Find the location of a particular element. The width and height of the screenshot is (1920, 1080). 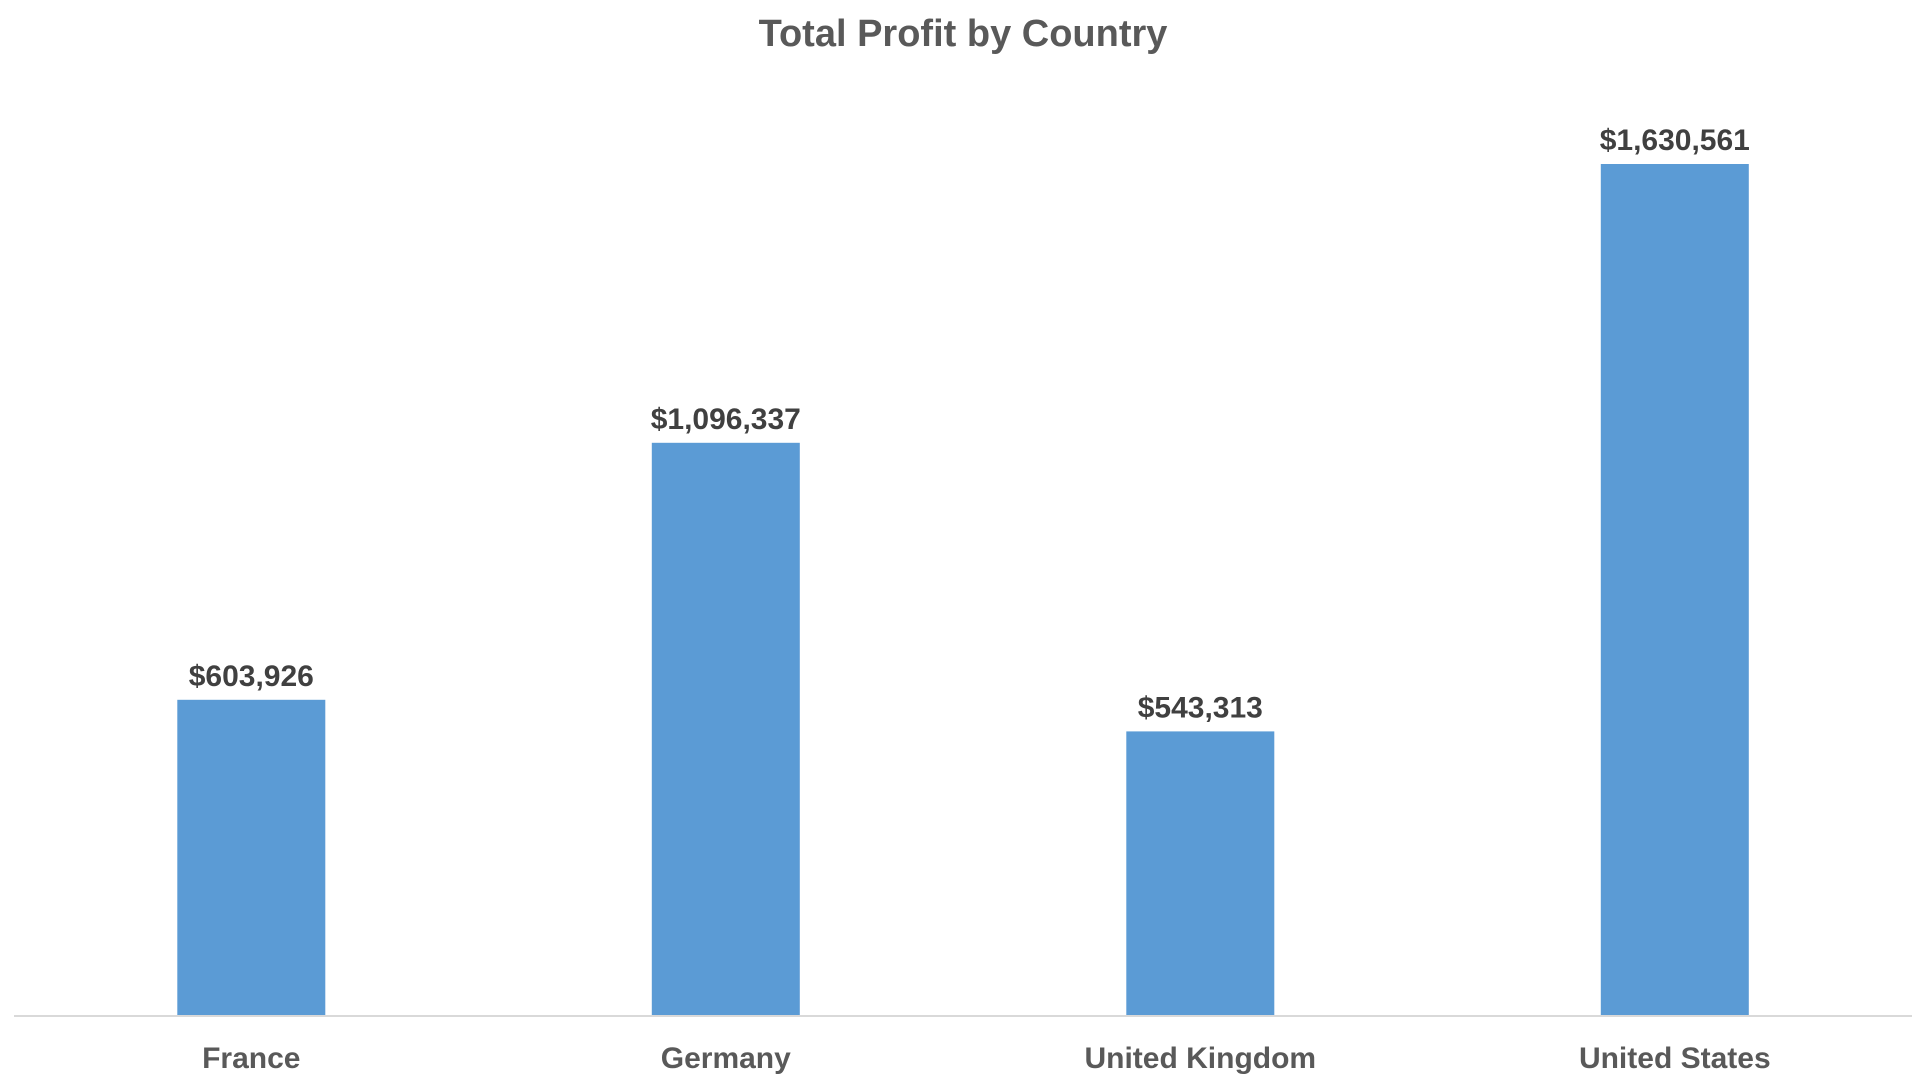

chart-title: Total Profit by Country is located at coordinates (963, 34).